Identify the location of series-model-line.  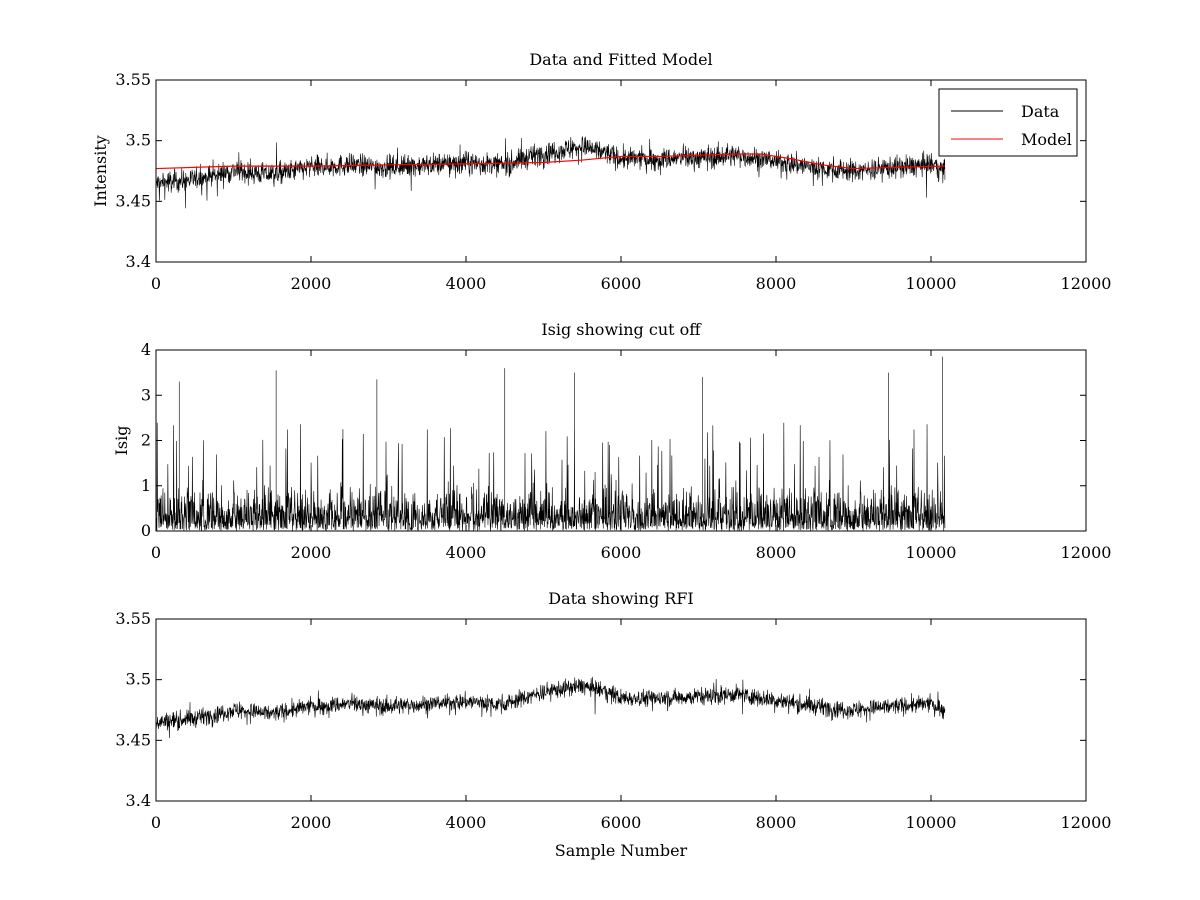
(550, 161).